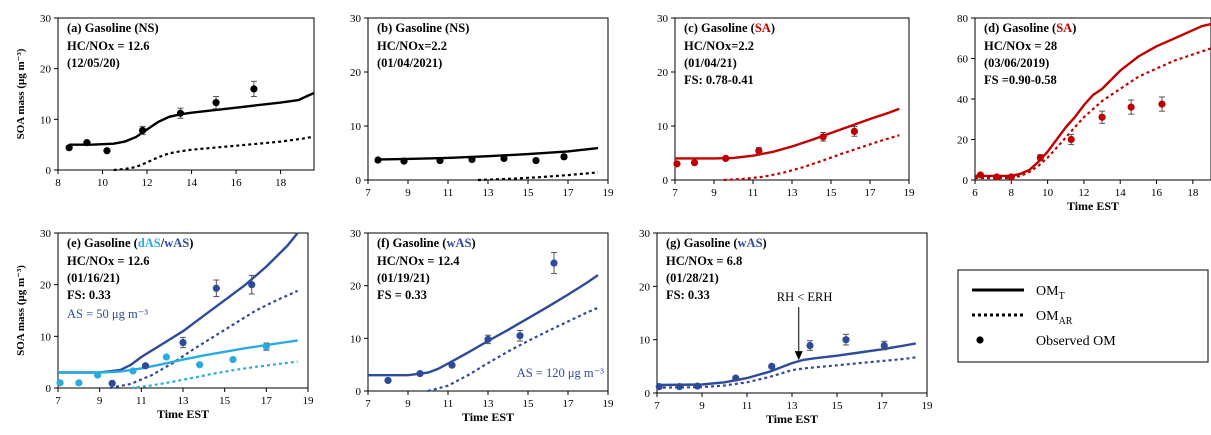 The width and height of the screenshot is (1211, 435). I want to click on legend-label-sub: T, so click(1062, 296).